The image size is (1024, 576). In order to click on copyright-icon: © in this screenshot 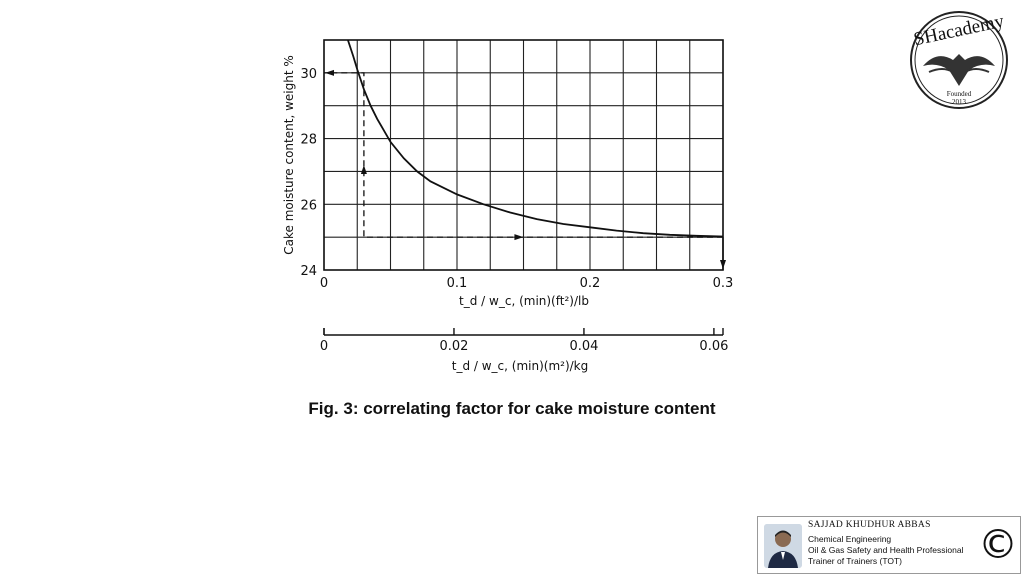, I will do `click(998, 545)`.